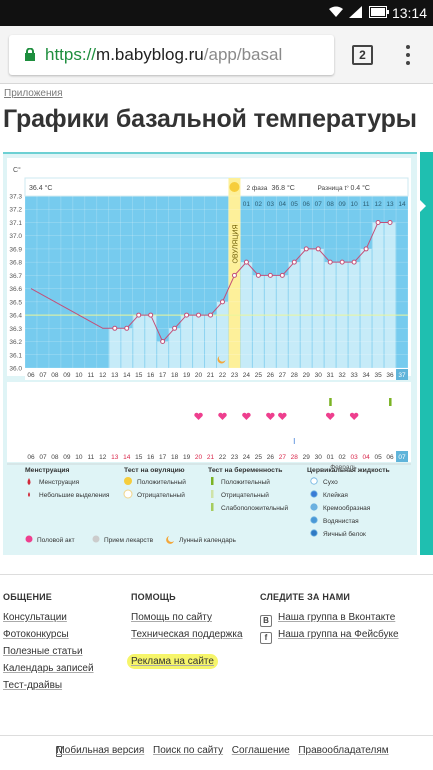  What do you see at coordinates (163, 375) in the screenshot?
I see `day-label: 17` at bounding box center [163, 375].